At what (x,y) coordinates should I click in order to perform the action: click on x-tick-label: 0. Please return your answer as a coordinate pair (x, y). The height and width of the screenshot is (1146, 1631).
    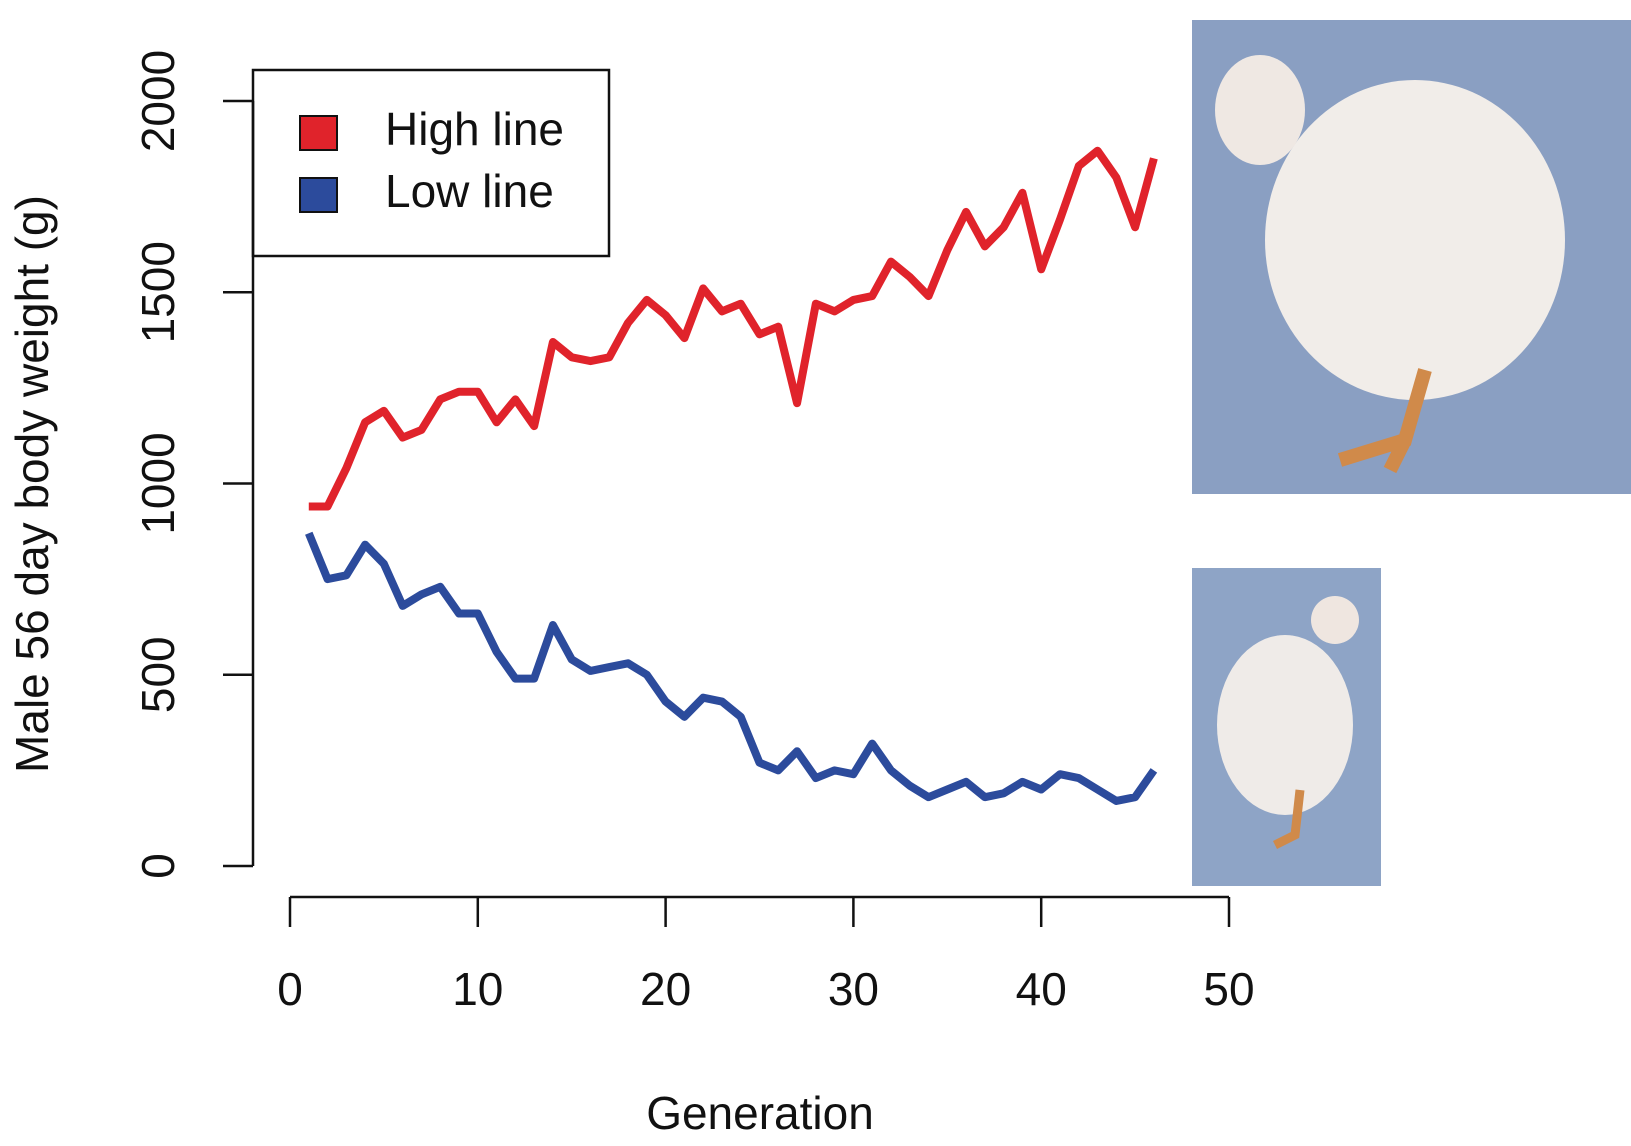
    Looking at the image, I should click on (290, 989).